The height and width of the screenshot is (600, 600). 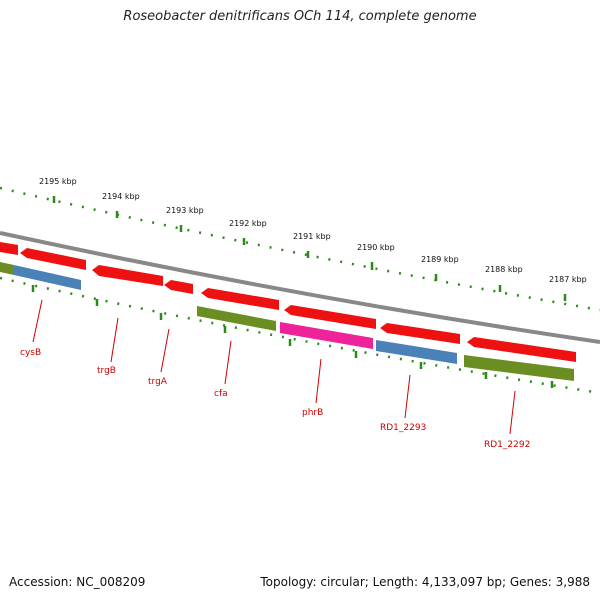 I want to click on accession-text: Accession: NC_008209, so click(x=77, y=582).